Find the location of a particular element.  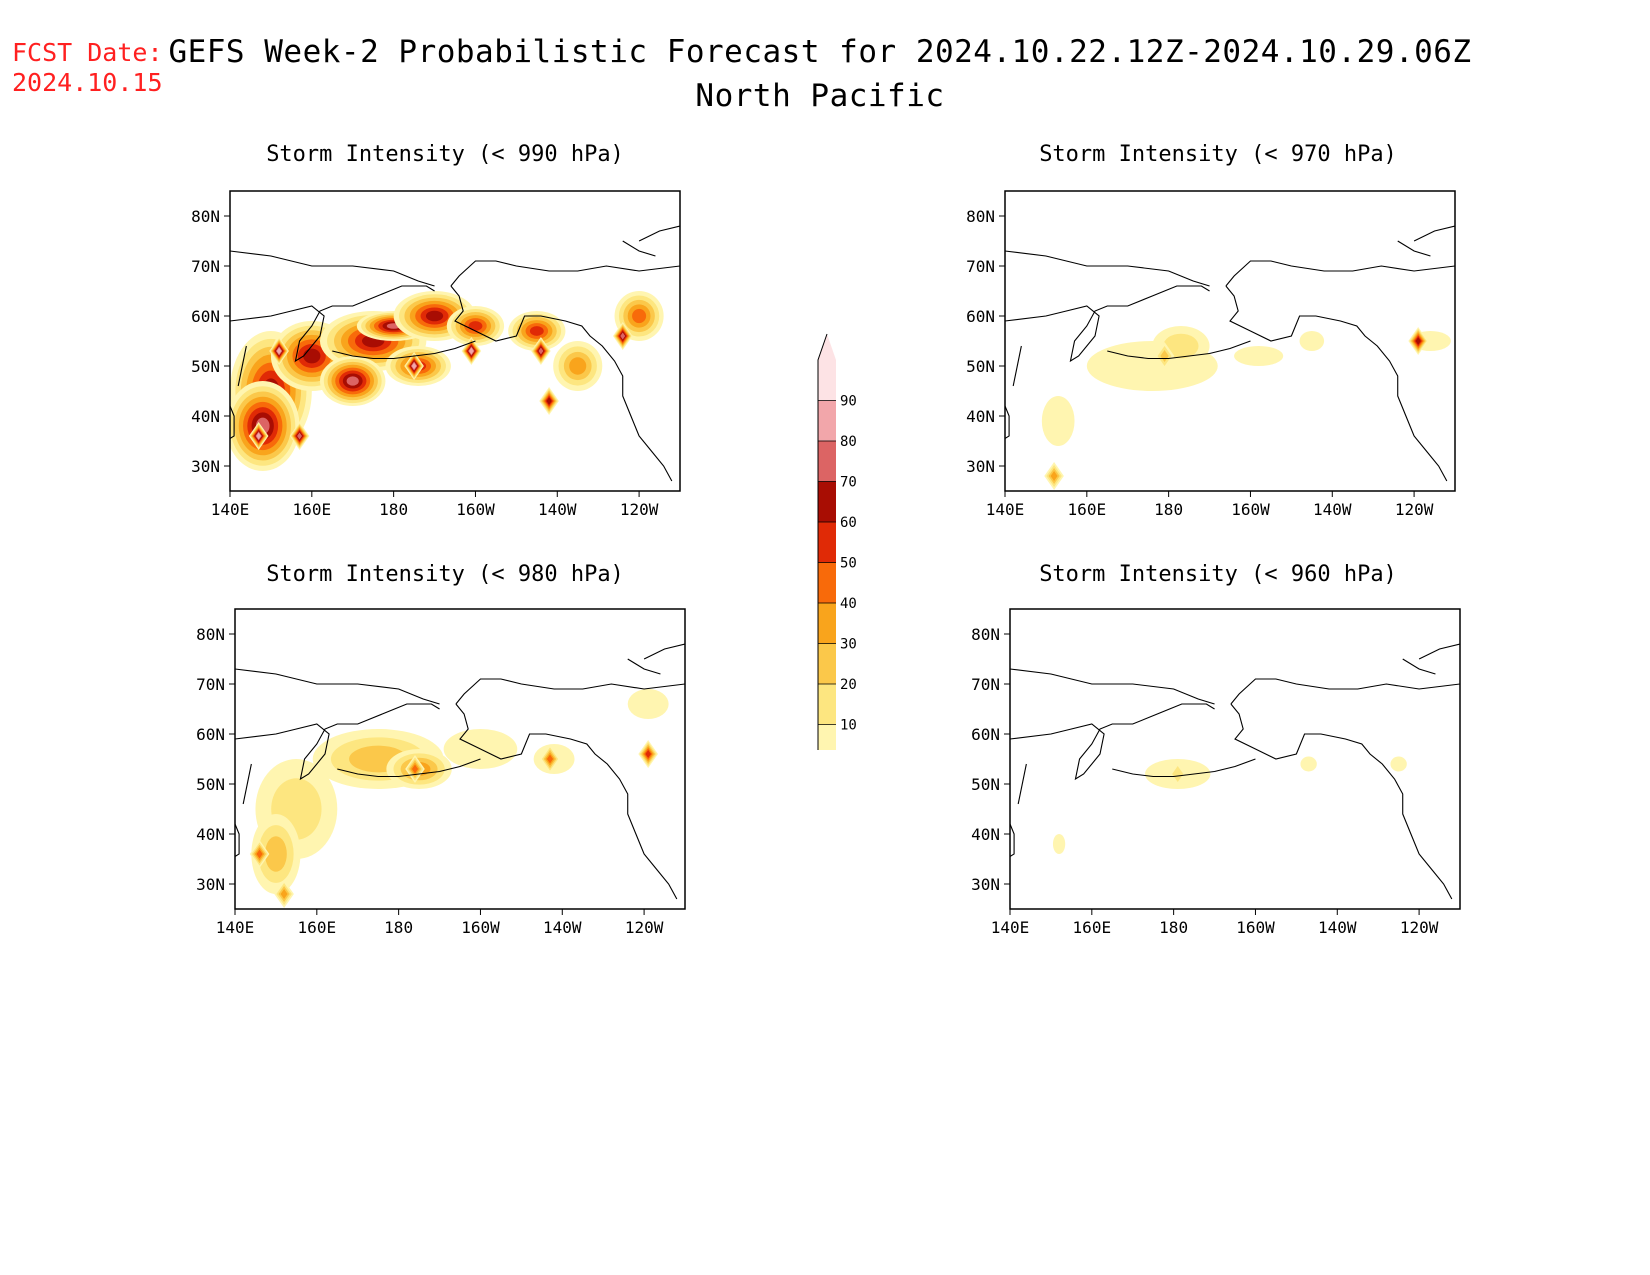

lon-tick-label: 160W is located at coordinates (480, 925).